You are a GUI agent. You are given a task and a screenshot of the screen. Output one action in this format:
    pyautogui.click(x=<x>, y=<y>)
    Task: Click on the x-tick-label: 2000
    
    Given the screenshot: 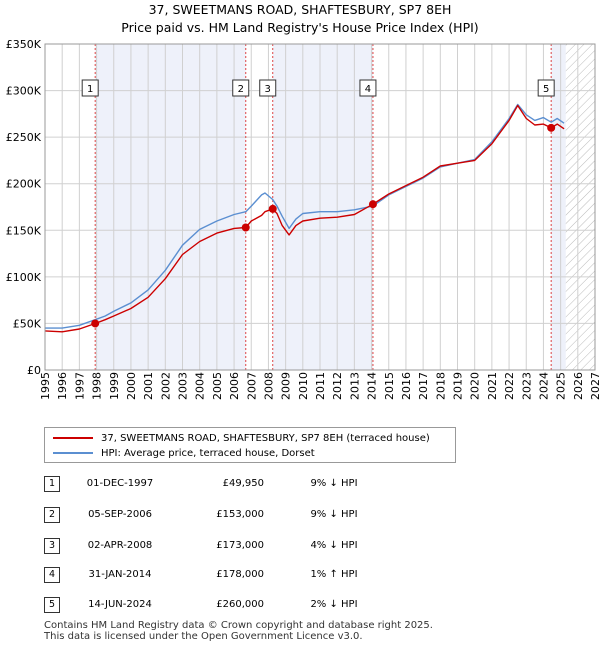 What is the action you would take?
    pyautogui.click(x=131, y=386)
    